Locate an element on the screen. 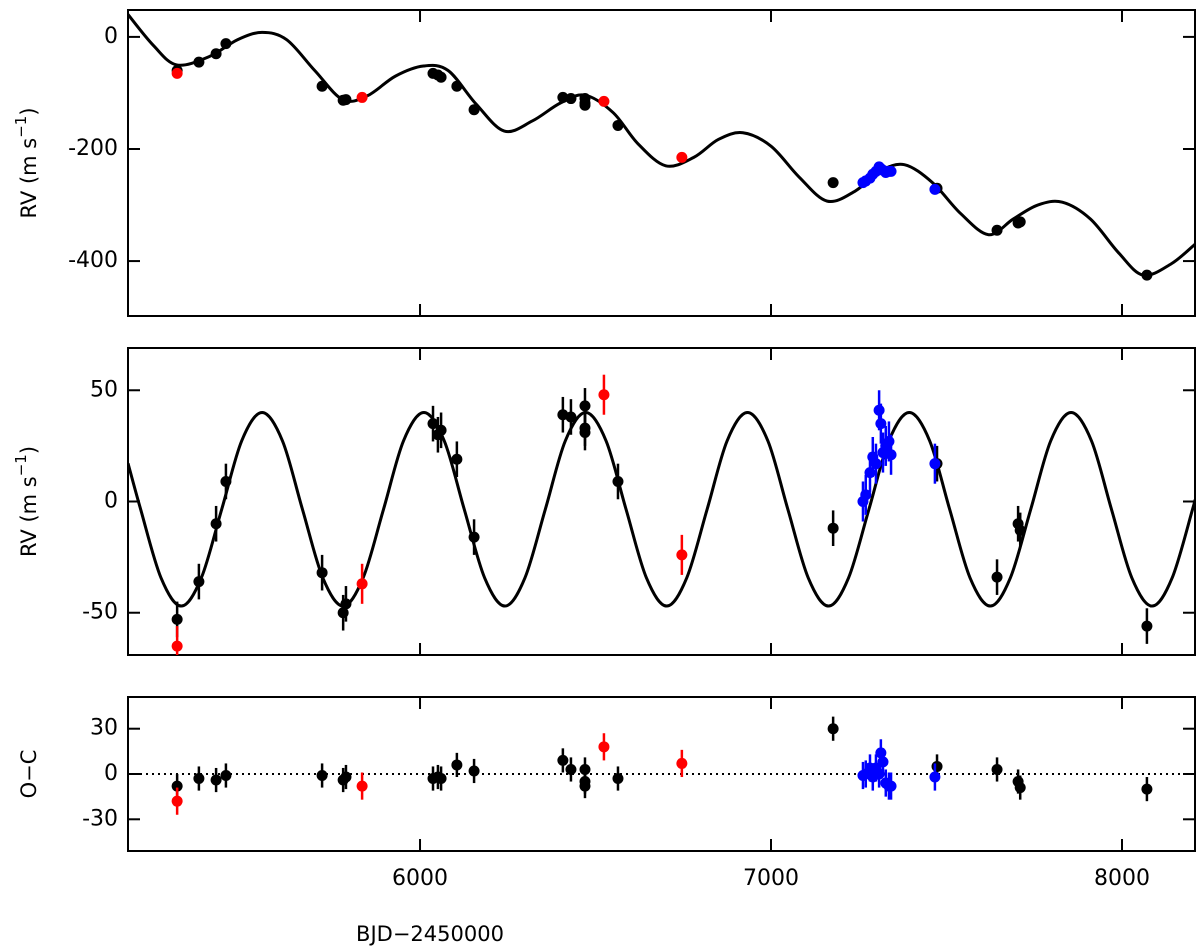 The width and height of the screenshot is (1200, 951). y-tick-label: -50 is located at coordinates (100, 612).